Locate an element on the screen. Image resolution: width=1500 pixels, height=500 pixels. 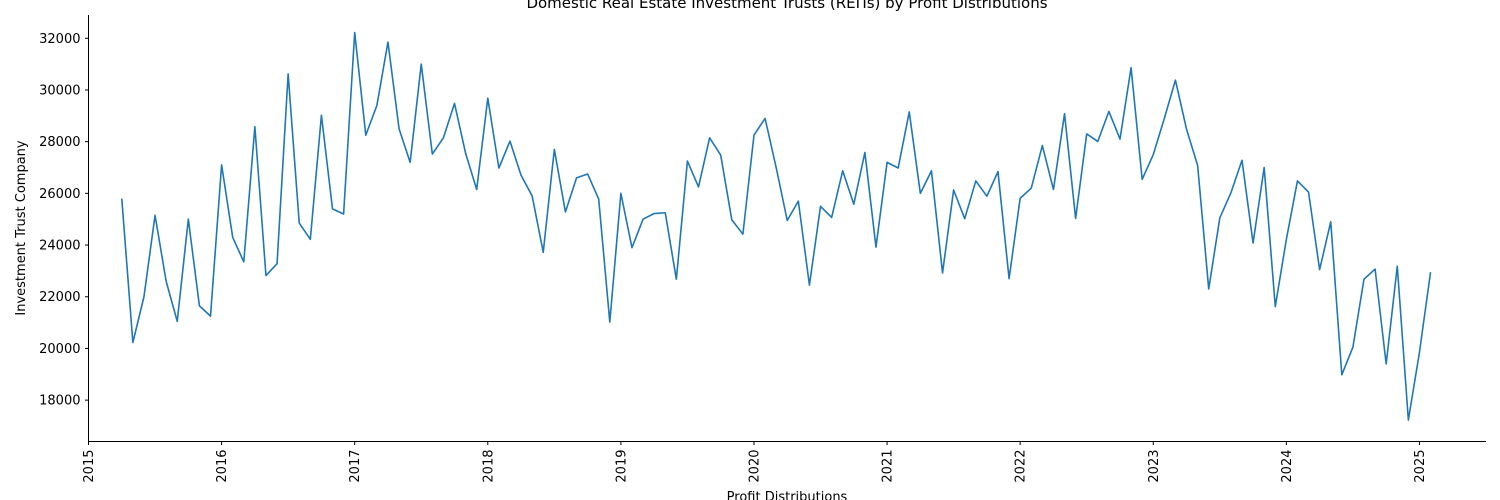
y-axis-label: Investment Trust Company is located at coordinates (21, 228).